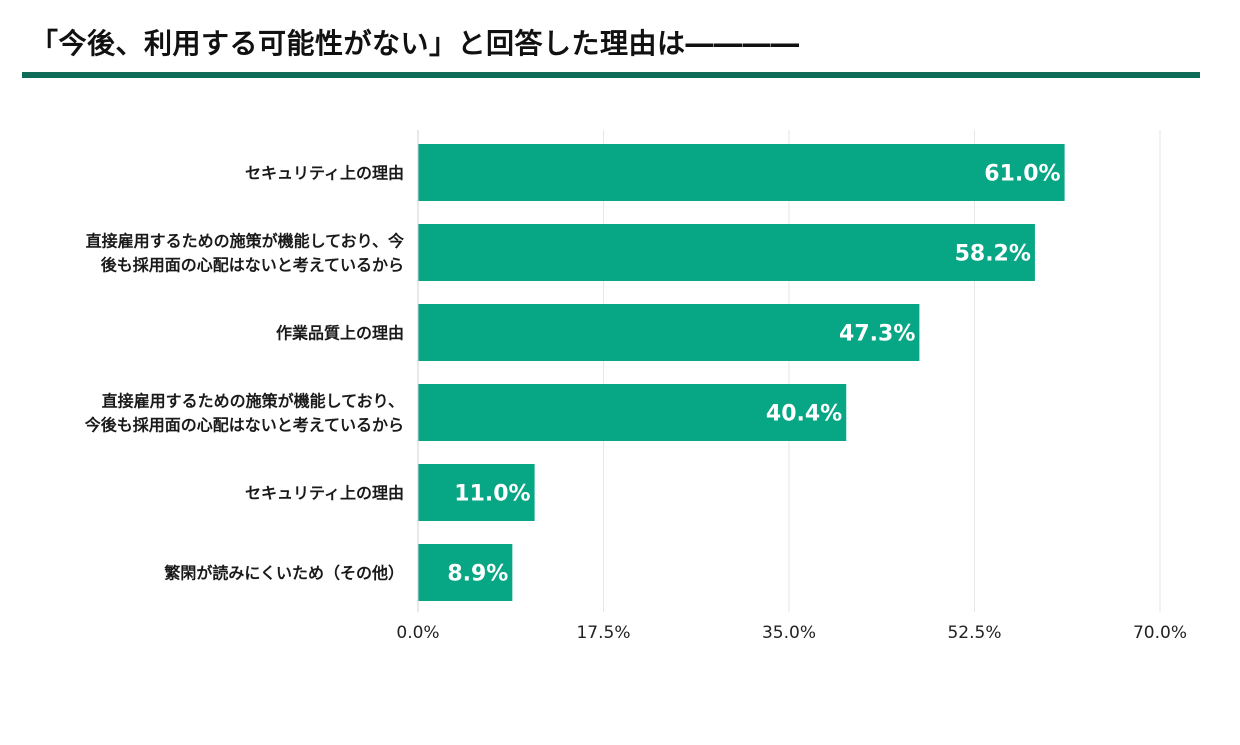  What do you see at coordinates (603, 633) in the screenshot?
I see `x-tick-label: 17.5%` at bounding box center [603, 633].